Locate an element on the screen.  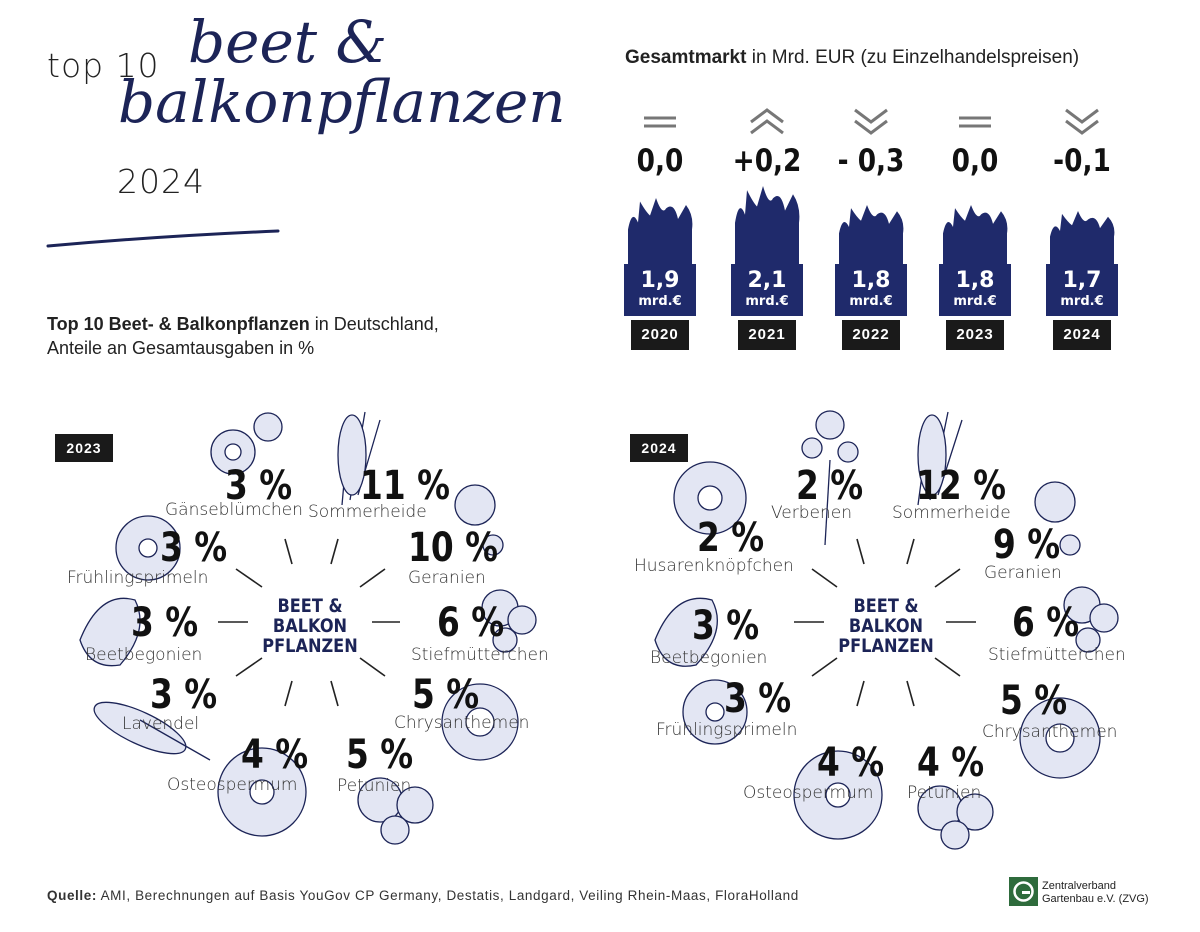
verbena-flower-icon is located at coordinates (830, 478).